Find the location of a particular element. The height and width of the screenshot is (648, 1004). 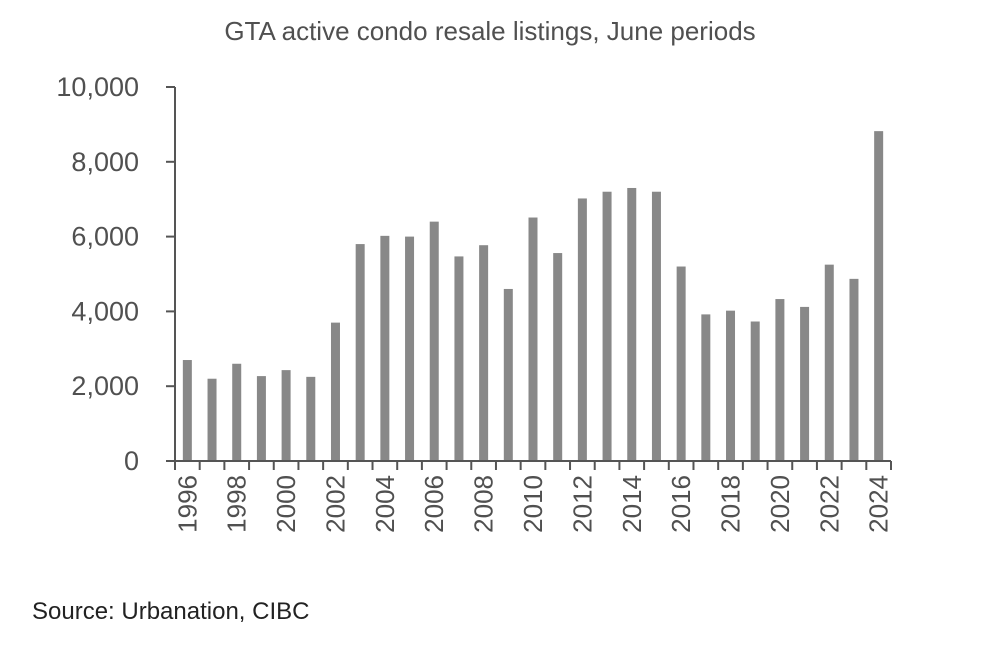

y-tick-label: 4,000 is located at coordinates (105, 311).